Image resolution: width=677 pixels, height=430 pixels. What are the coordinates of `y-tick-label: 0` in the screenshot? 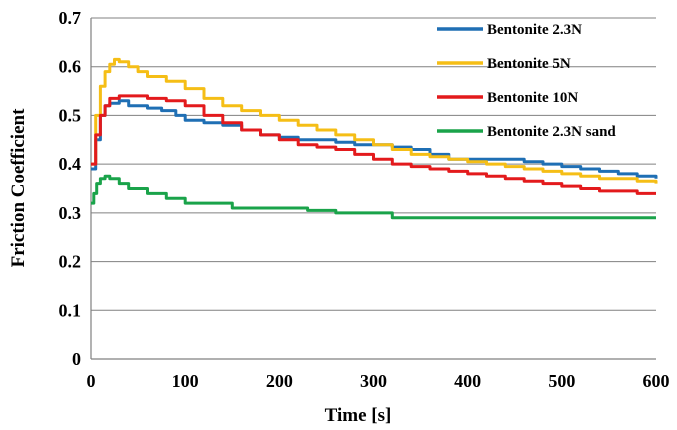 It's located at (76, 359).